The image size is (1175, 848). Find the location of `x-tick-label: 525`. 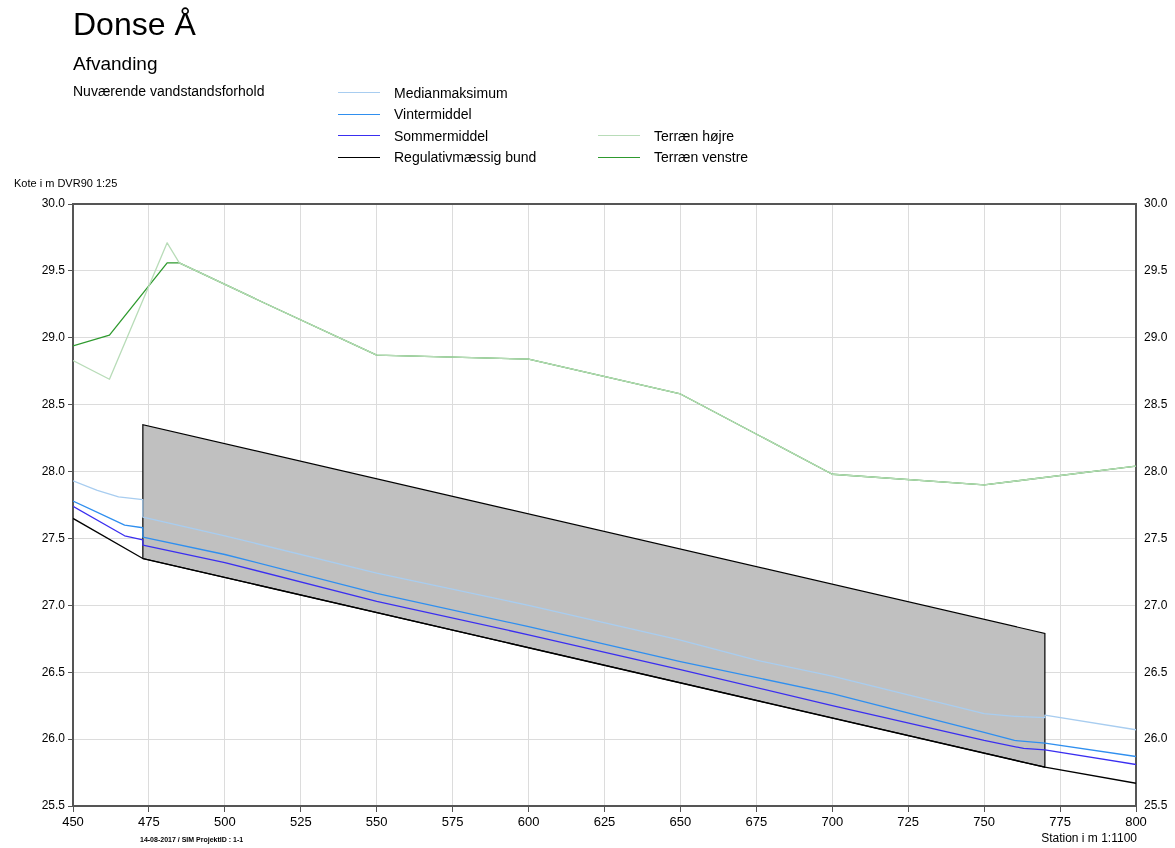

x-tick-label: 525 is located at coordinates (300, 822).